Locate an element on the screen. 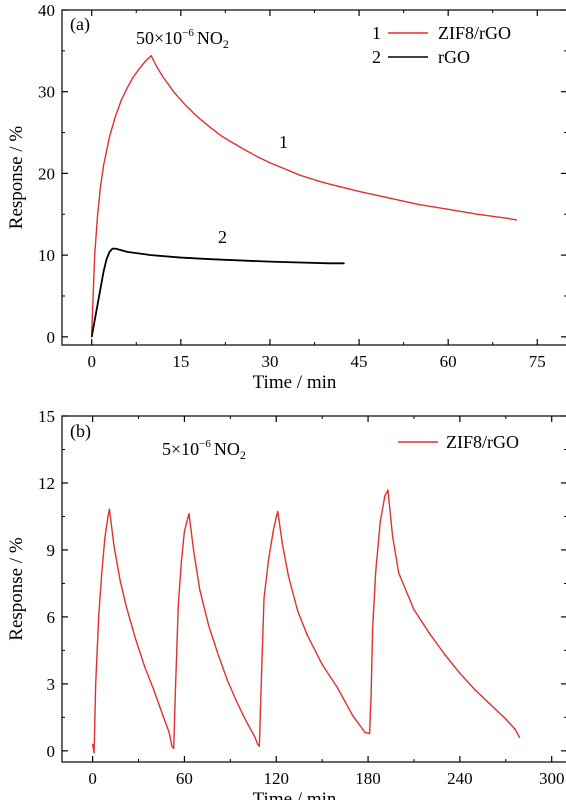 The height and width of the screenshot is (800, 566). y-tick-label: 40 is located at coordinates (46, 10).